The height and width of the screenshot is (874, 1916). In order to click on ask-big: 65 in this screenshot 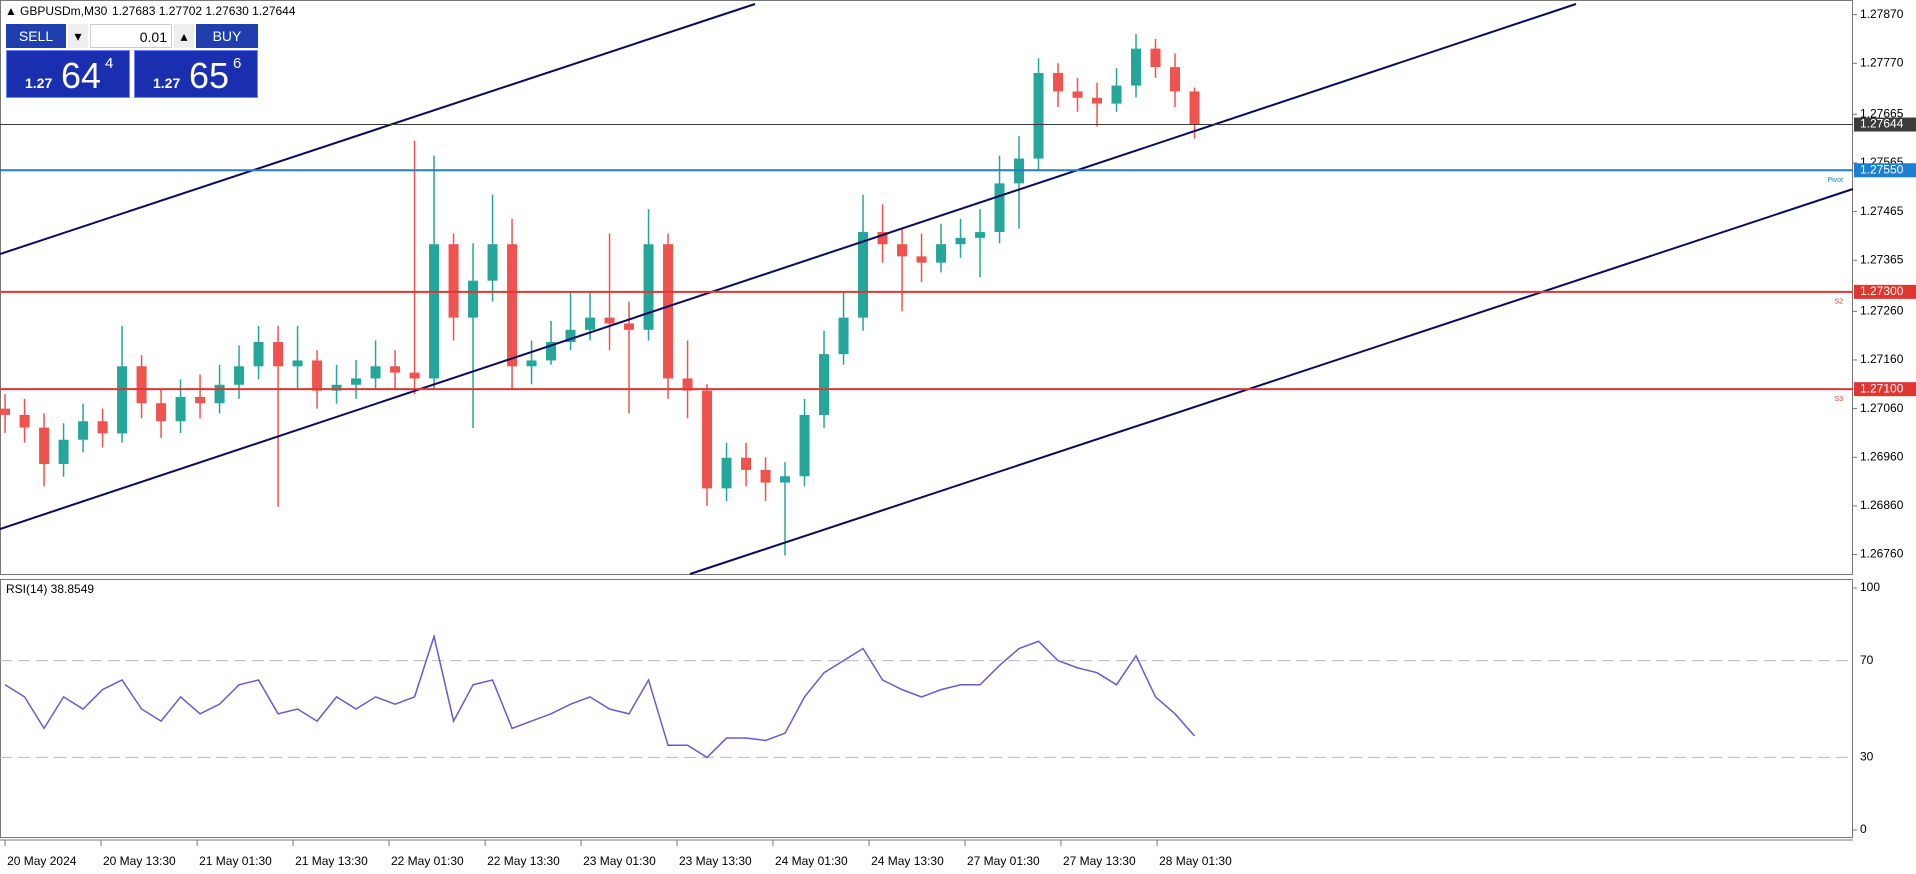, I will do `click(209, 75)`.